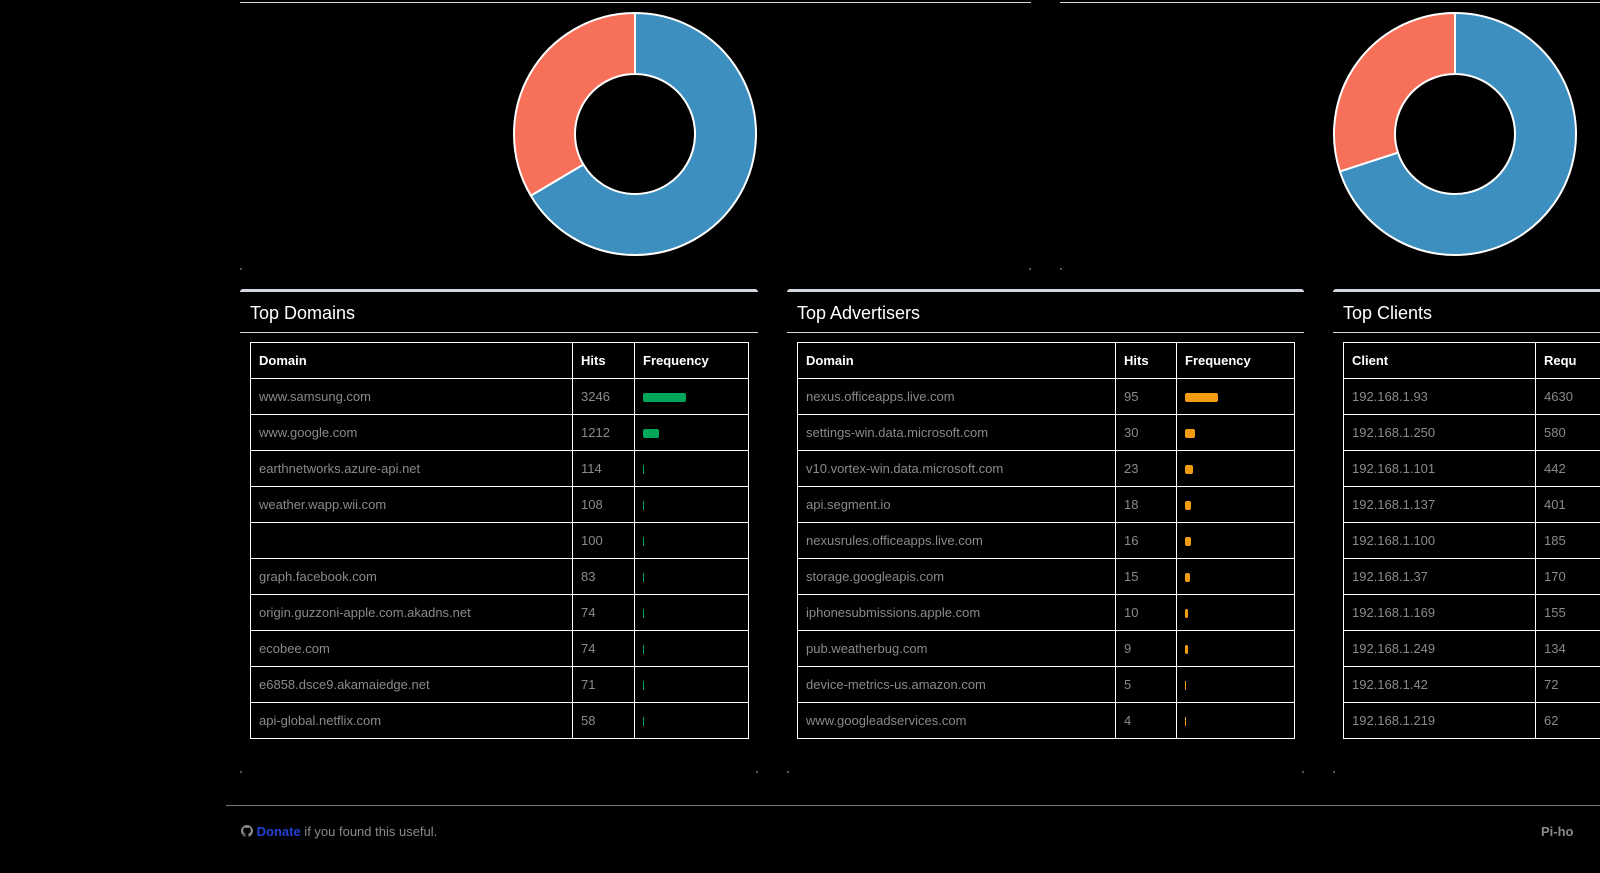 The height and width of the screenshot is (873, 1600). What do you see at coordinates (1439, 432) in the screenshot?
I see `client-cell: 192.168.1.250` at bounding box center [1439, 432].